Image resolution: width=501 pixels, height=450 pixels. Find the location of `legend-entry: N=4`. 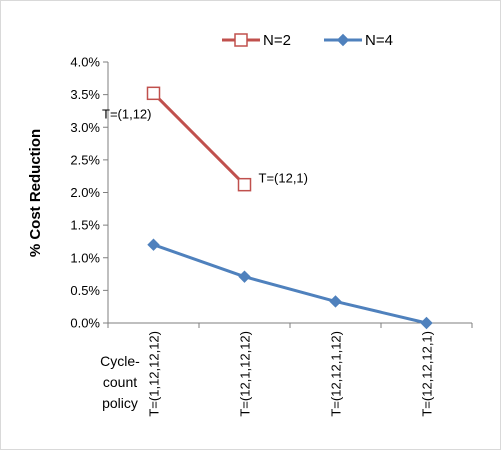

legend-entry: N=4 is located at coordinates (358, 40).